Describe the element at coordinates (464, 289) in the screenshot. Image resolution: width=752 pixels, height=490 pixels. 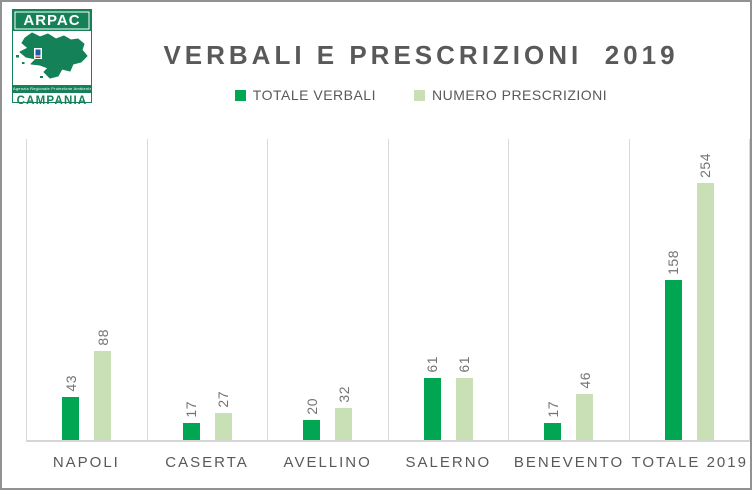
I see `bar-group-numero-prescrizioni: 61` at that location.